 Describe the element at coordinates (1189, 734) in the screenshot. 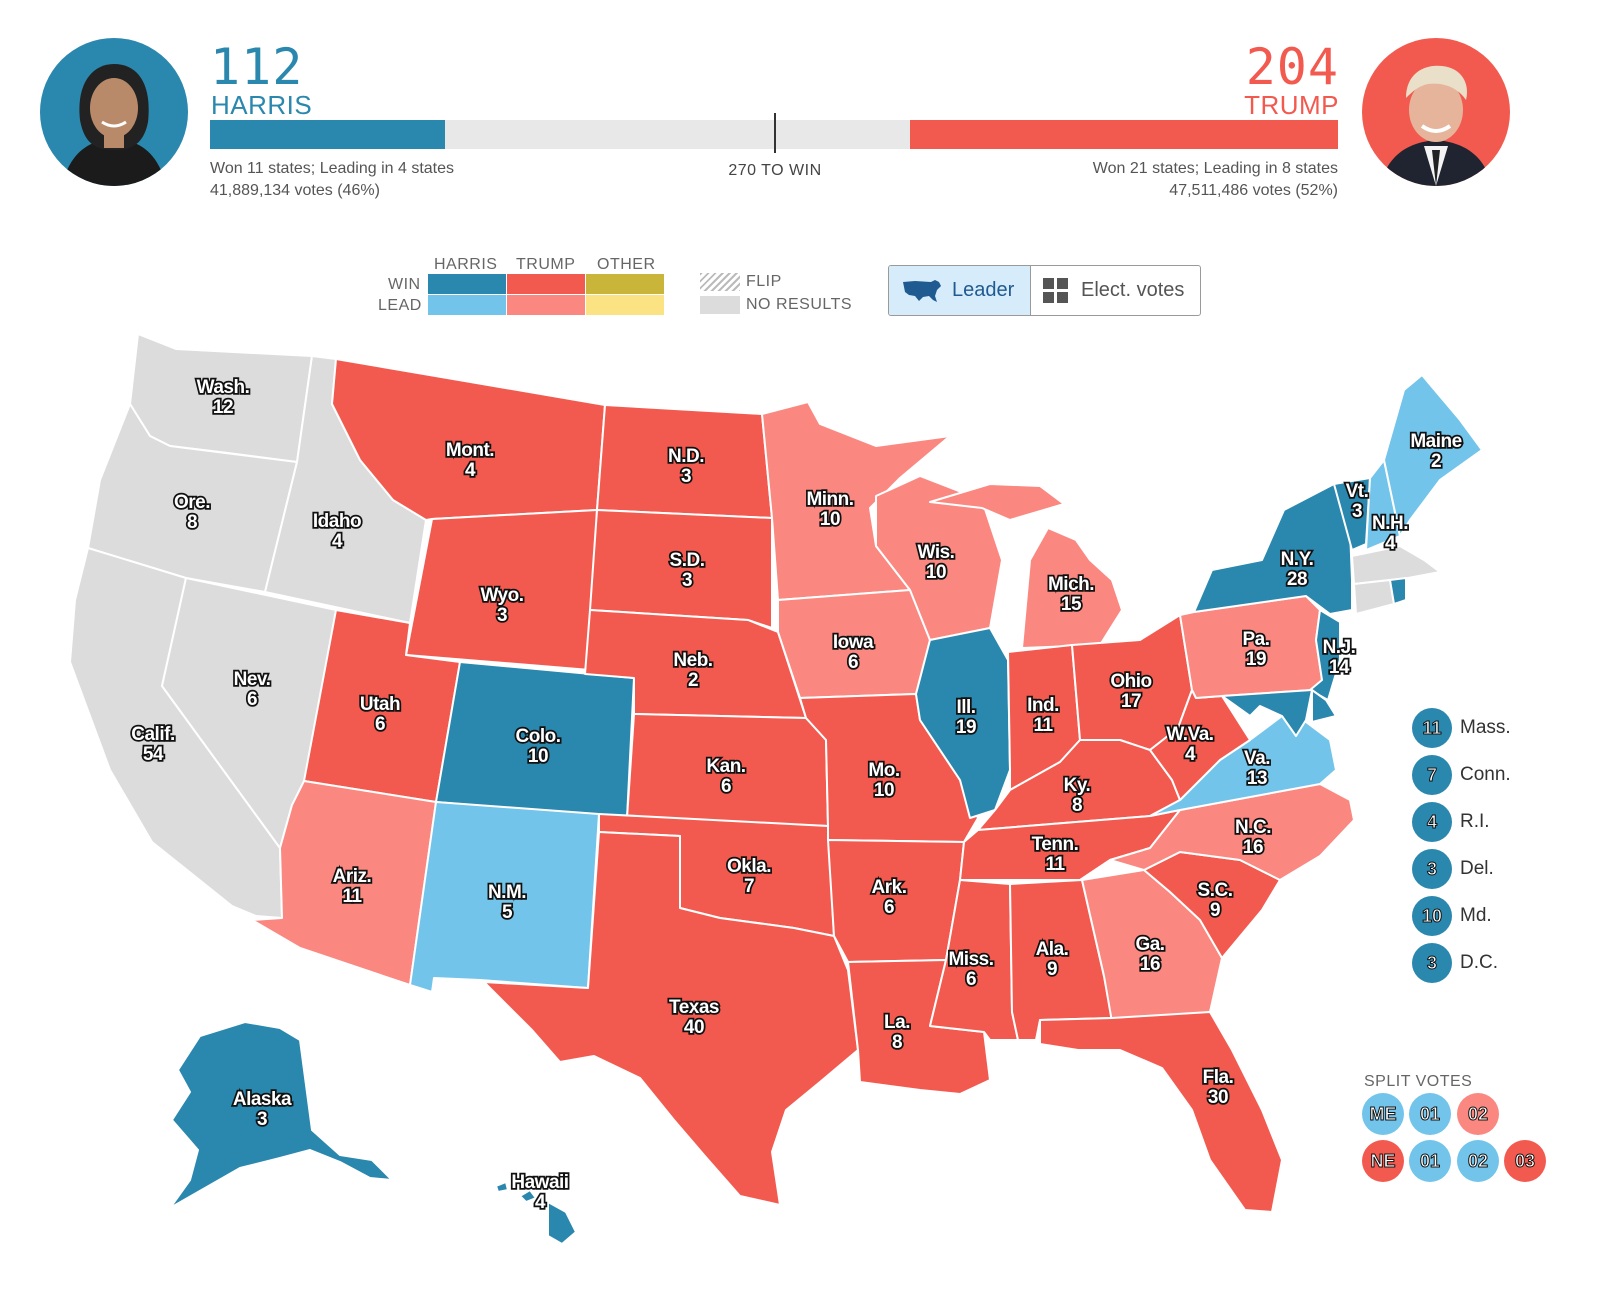

I see `state-label-name: W.Va.` at that location.